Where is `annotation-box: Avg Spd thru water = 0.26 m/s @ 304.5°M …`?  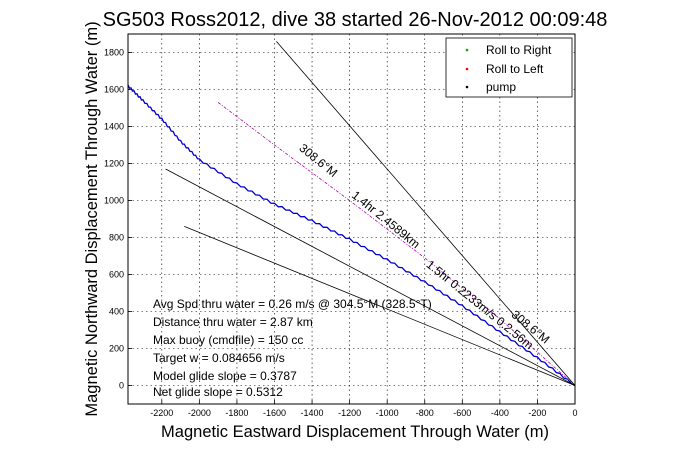
annotation-box: Avg Spd thru water = 0.26 m/s @ 304.5°M … is located at coordinates (292, 348).